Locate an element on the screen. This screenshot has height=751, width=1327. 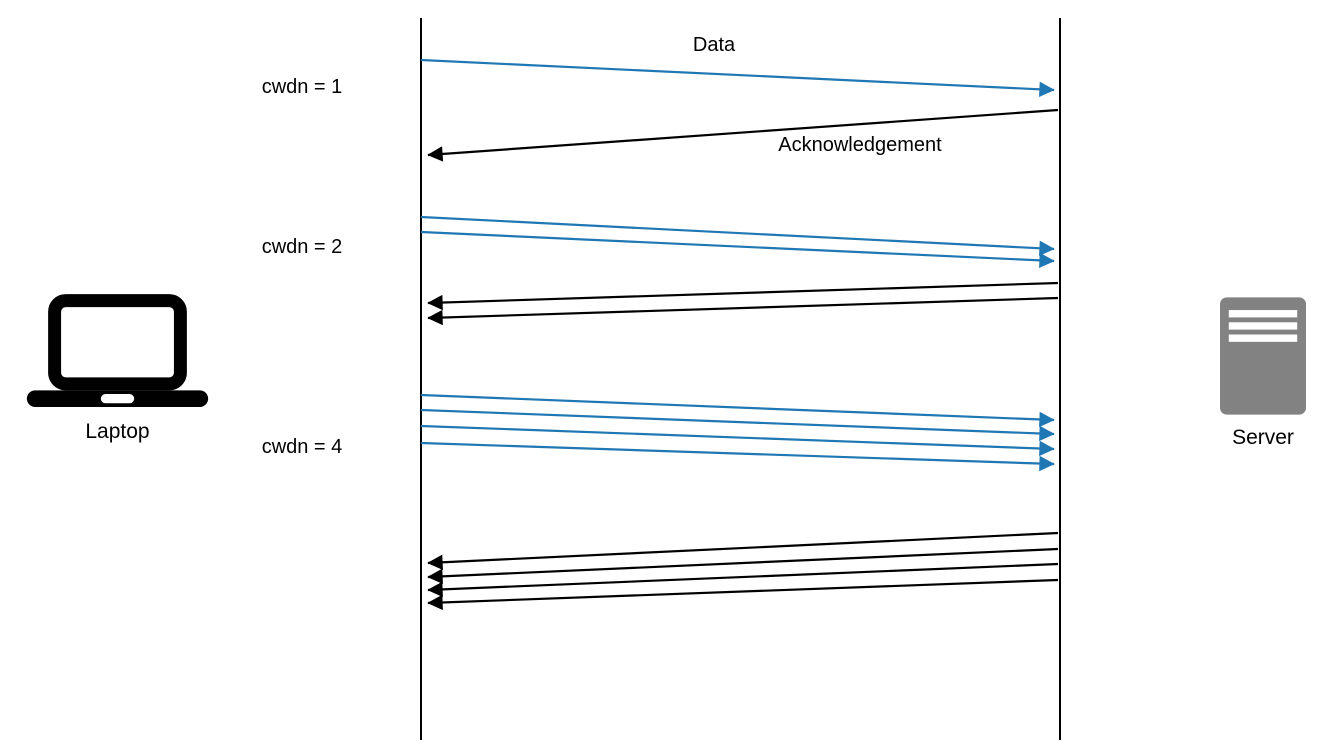
cwdn-4-label: cwdn = 4 is located at coordinates (302, 447).